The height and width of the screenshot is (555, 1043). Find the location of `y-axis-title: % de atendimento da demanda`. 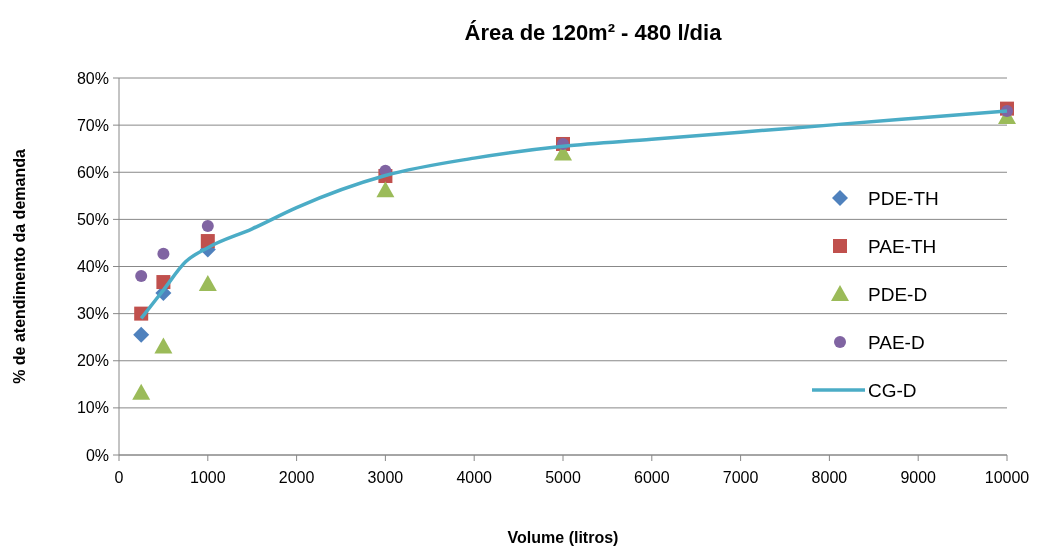

y-axis-title: % de atendimento da demanda is located at coordinates (19, 266).